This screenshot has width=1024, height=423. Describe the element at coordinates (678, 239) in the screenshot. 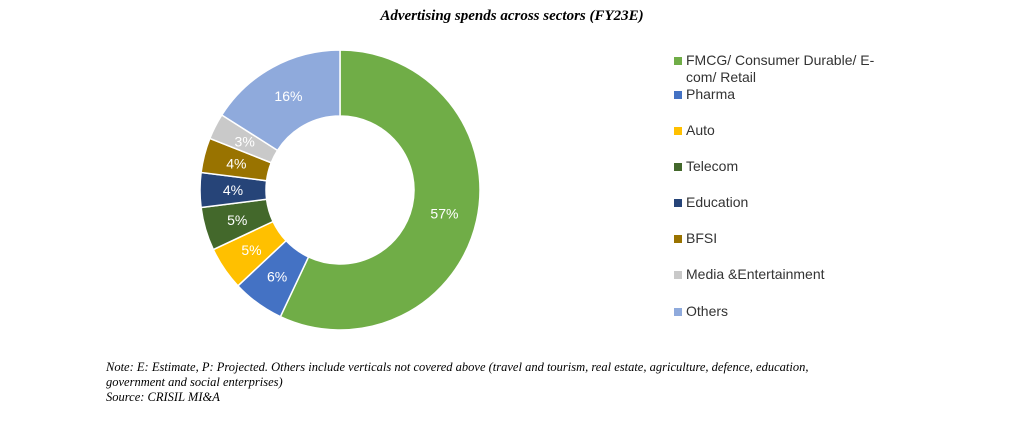

I see `legend-swatch-bfsi` at that location.